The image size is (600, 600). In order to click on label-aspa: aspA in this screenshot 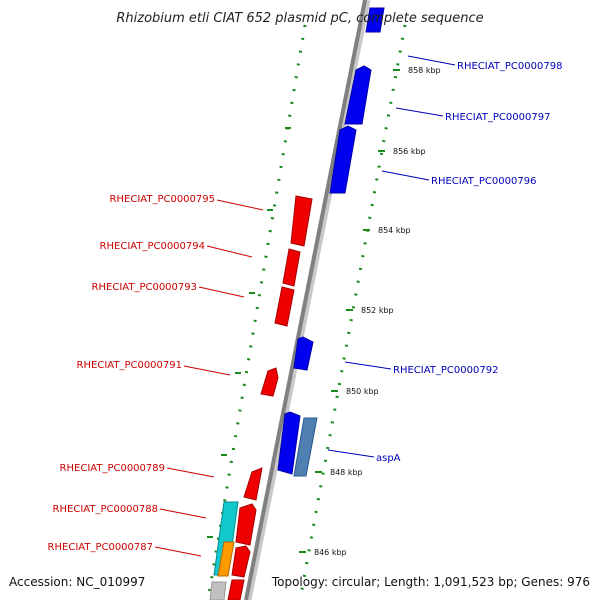, I will do `click(388, 458)`.